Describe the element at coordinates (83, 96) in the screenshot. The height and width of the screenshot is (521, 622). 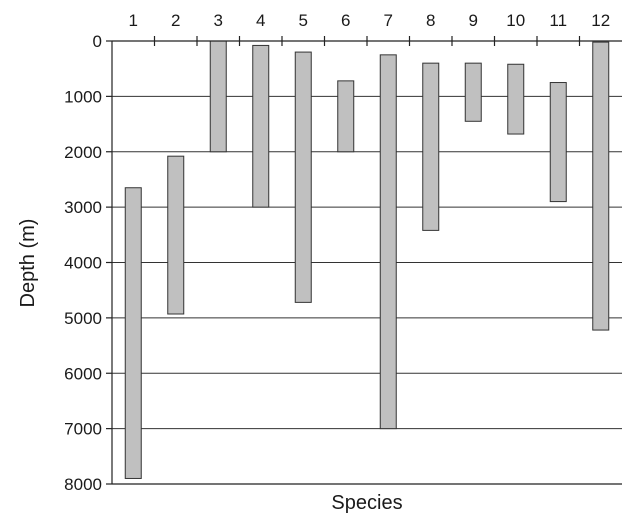
I see `y-tick-label-1000: 1000` at that location.